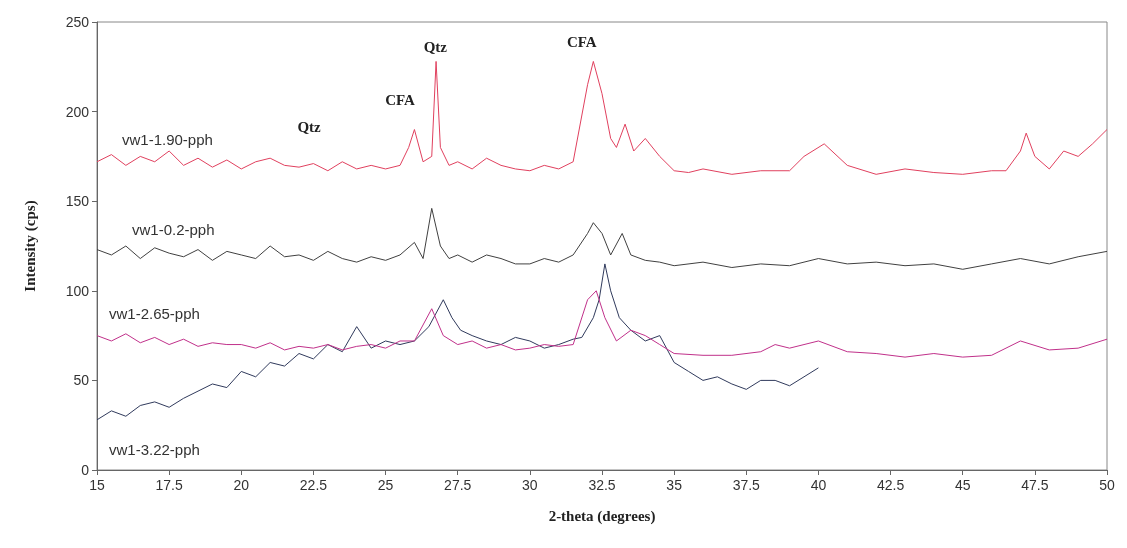 This screenshot has width=1127, height=548. Describe the element at coordinates (674, 485) in the screenshot. I see `x-tick-label: 35` at that location.